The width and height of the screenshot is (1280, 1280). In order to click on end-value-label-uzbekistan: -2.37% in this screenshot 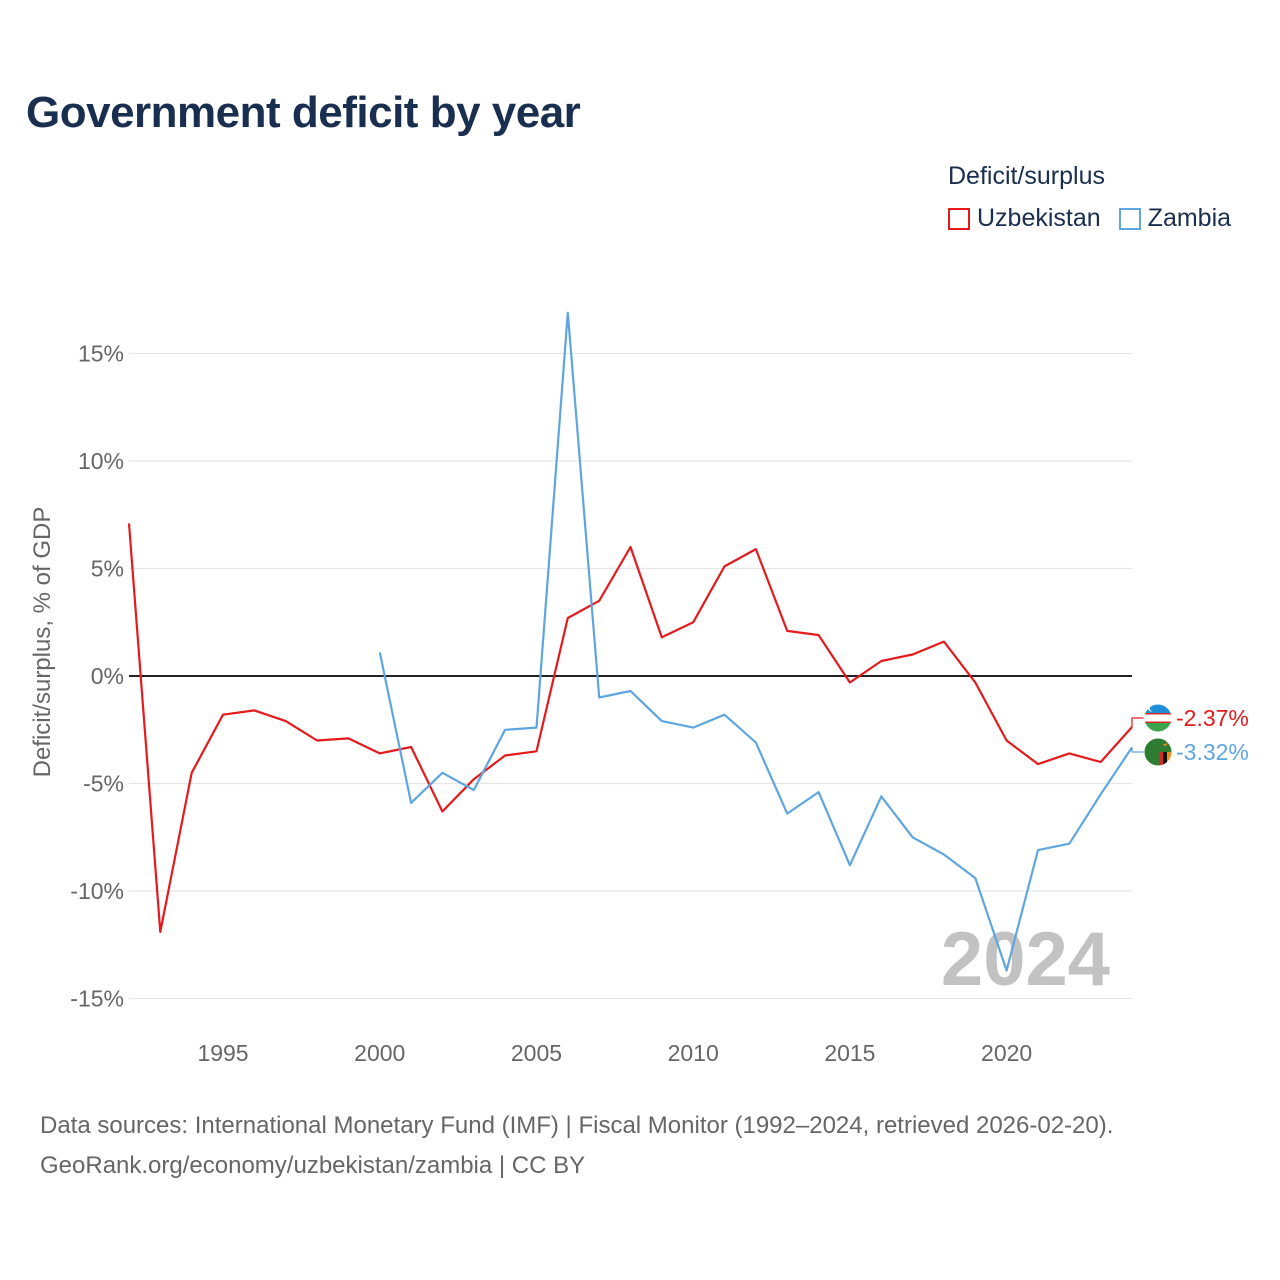, I will do `click(1212, 718)`.